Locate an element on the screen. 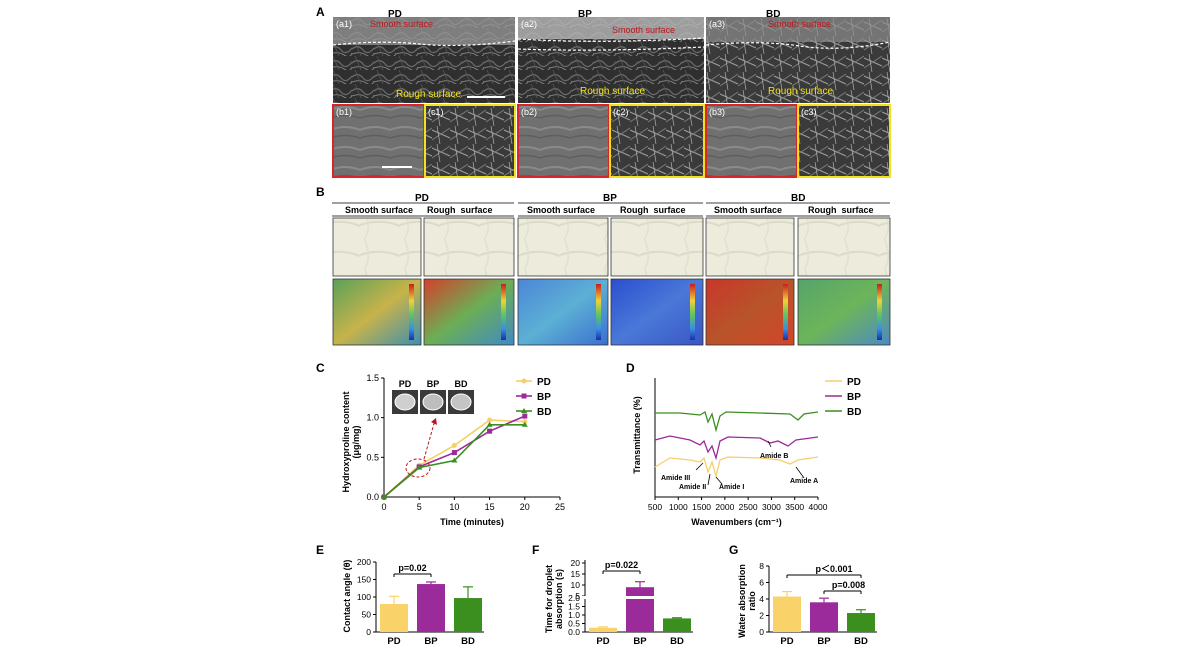  d-x-tick-label: 1000 is located at coordinates (678, 507).